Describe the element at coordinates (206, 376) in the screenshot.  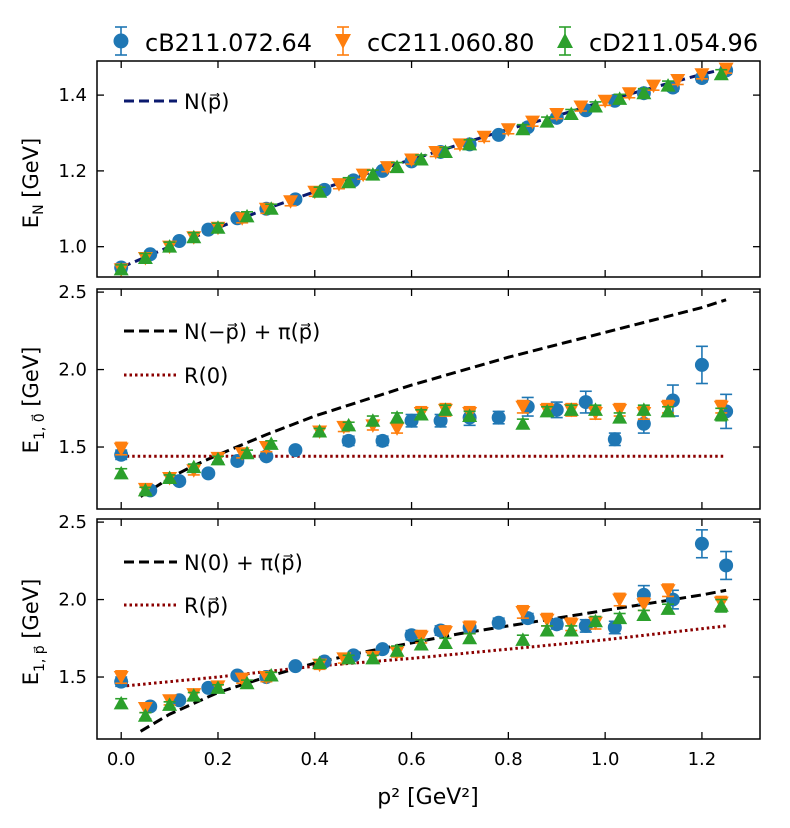
I see `curve-label: R(0)` at that location.